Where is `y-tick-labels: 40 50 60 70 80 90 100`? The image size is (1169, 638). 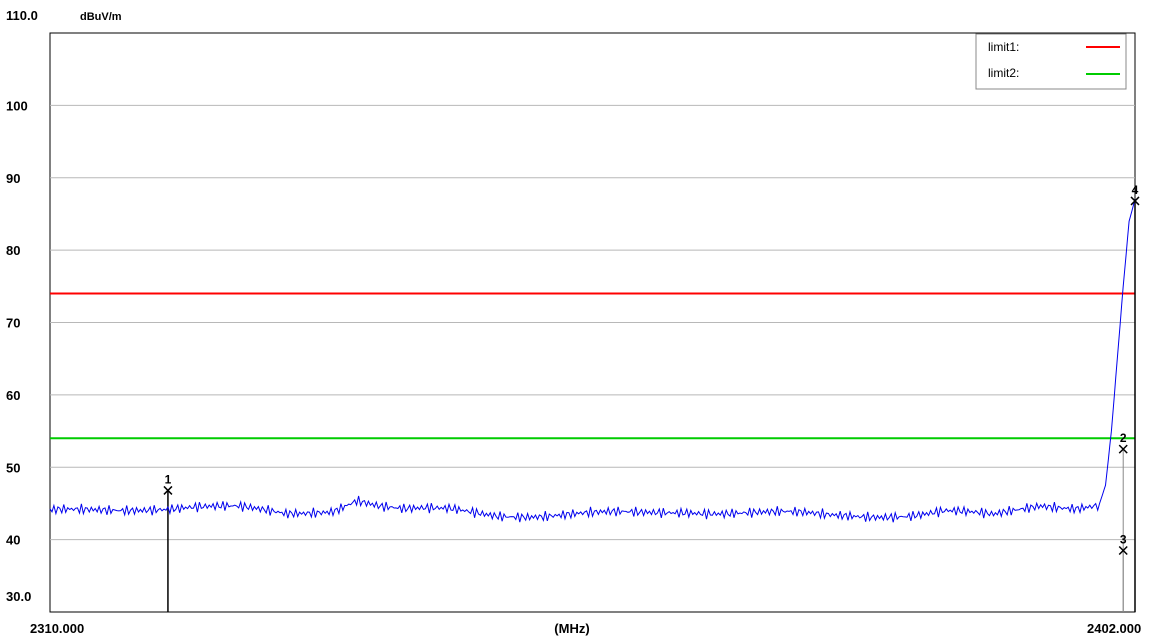 y-tick-labels: 40 50 60 70 80 90 100 is located at coordinates (17, 322).